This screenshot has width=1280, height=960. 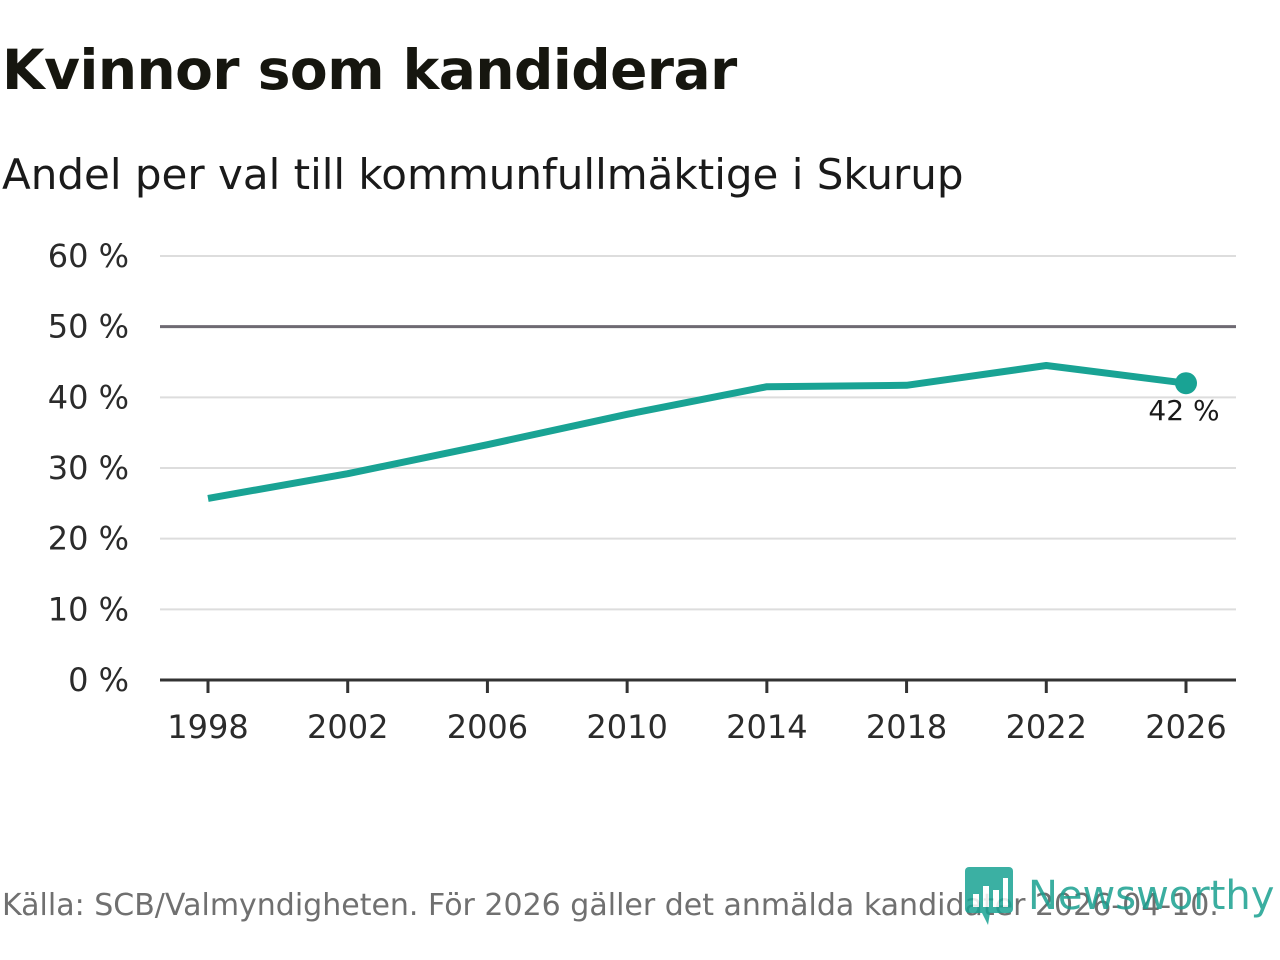 What do you see at coordinates (906, 727) in the screenshot?
I see `x-tick-label: 2018` at bounding box center [906, 727].